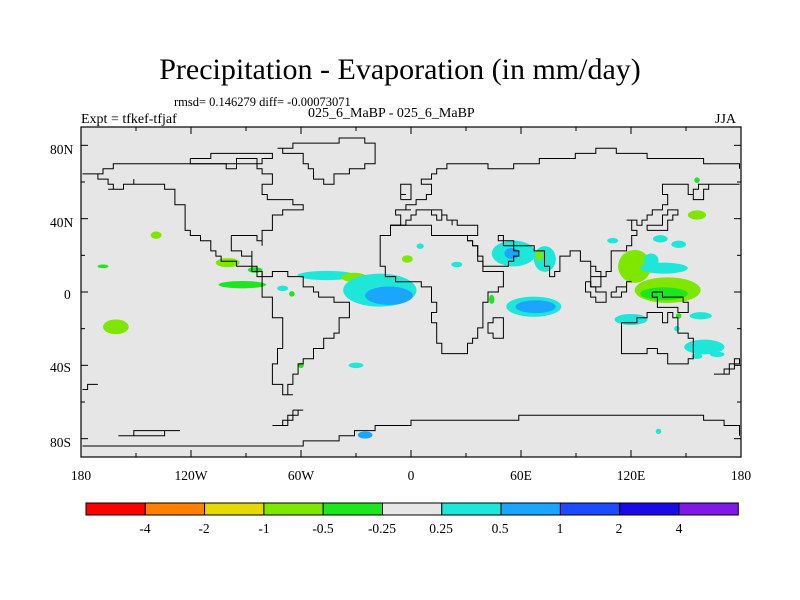 The height and width of the screenshot is (600, 800). I want to click on stats-text: rmsd= 0.146279 diff= -0.00073071, so click(262, 102).